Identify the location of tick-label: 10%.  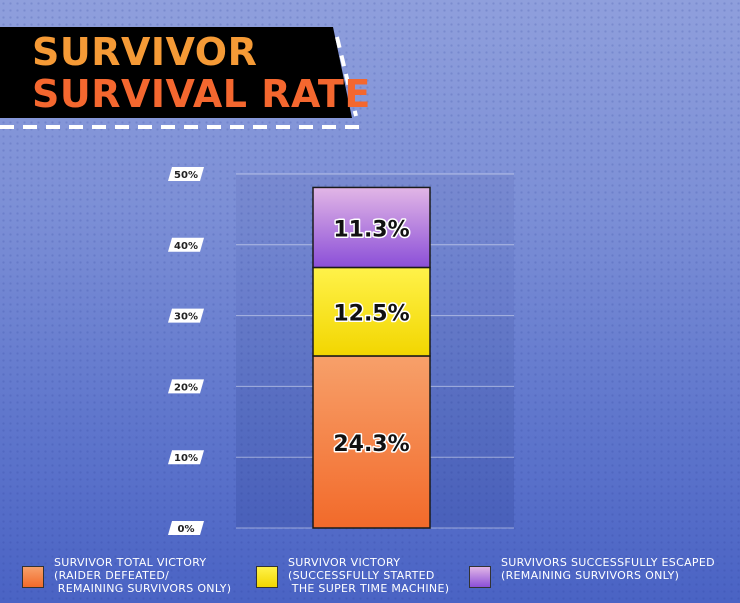
(186, 458).